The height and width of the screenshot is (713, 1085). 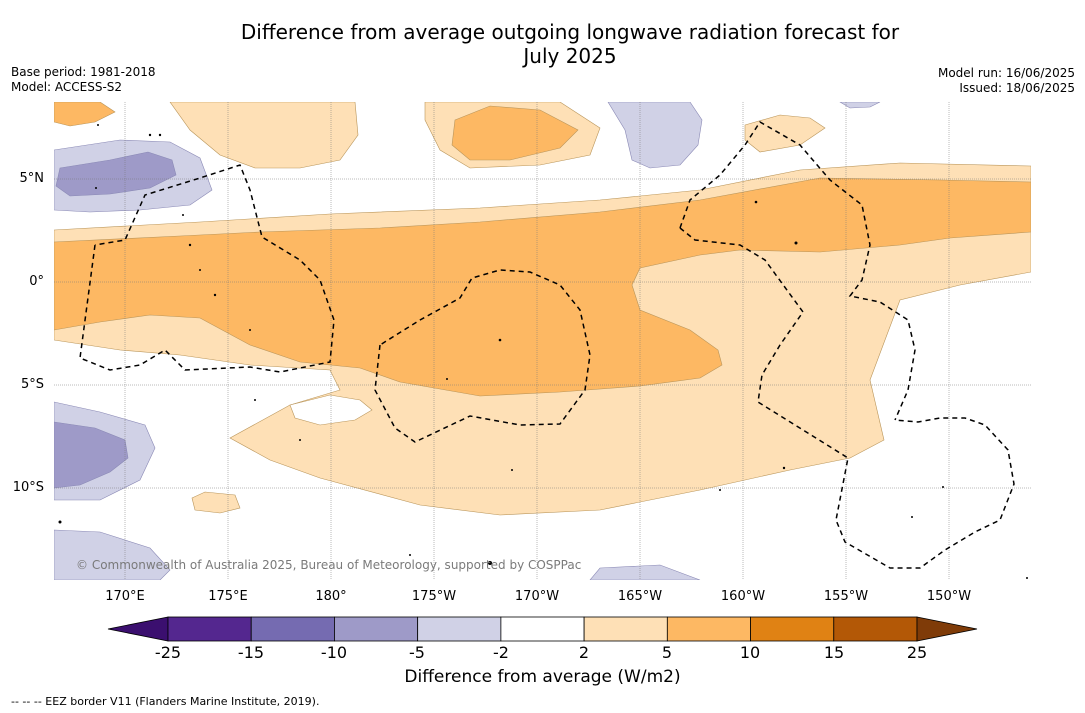 I want to click on colorbar-arrow-low, so click(x=138, y=629).